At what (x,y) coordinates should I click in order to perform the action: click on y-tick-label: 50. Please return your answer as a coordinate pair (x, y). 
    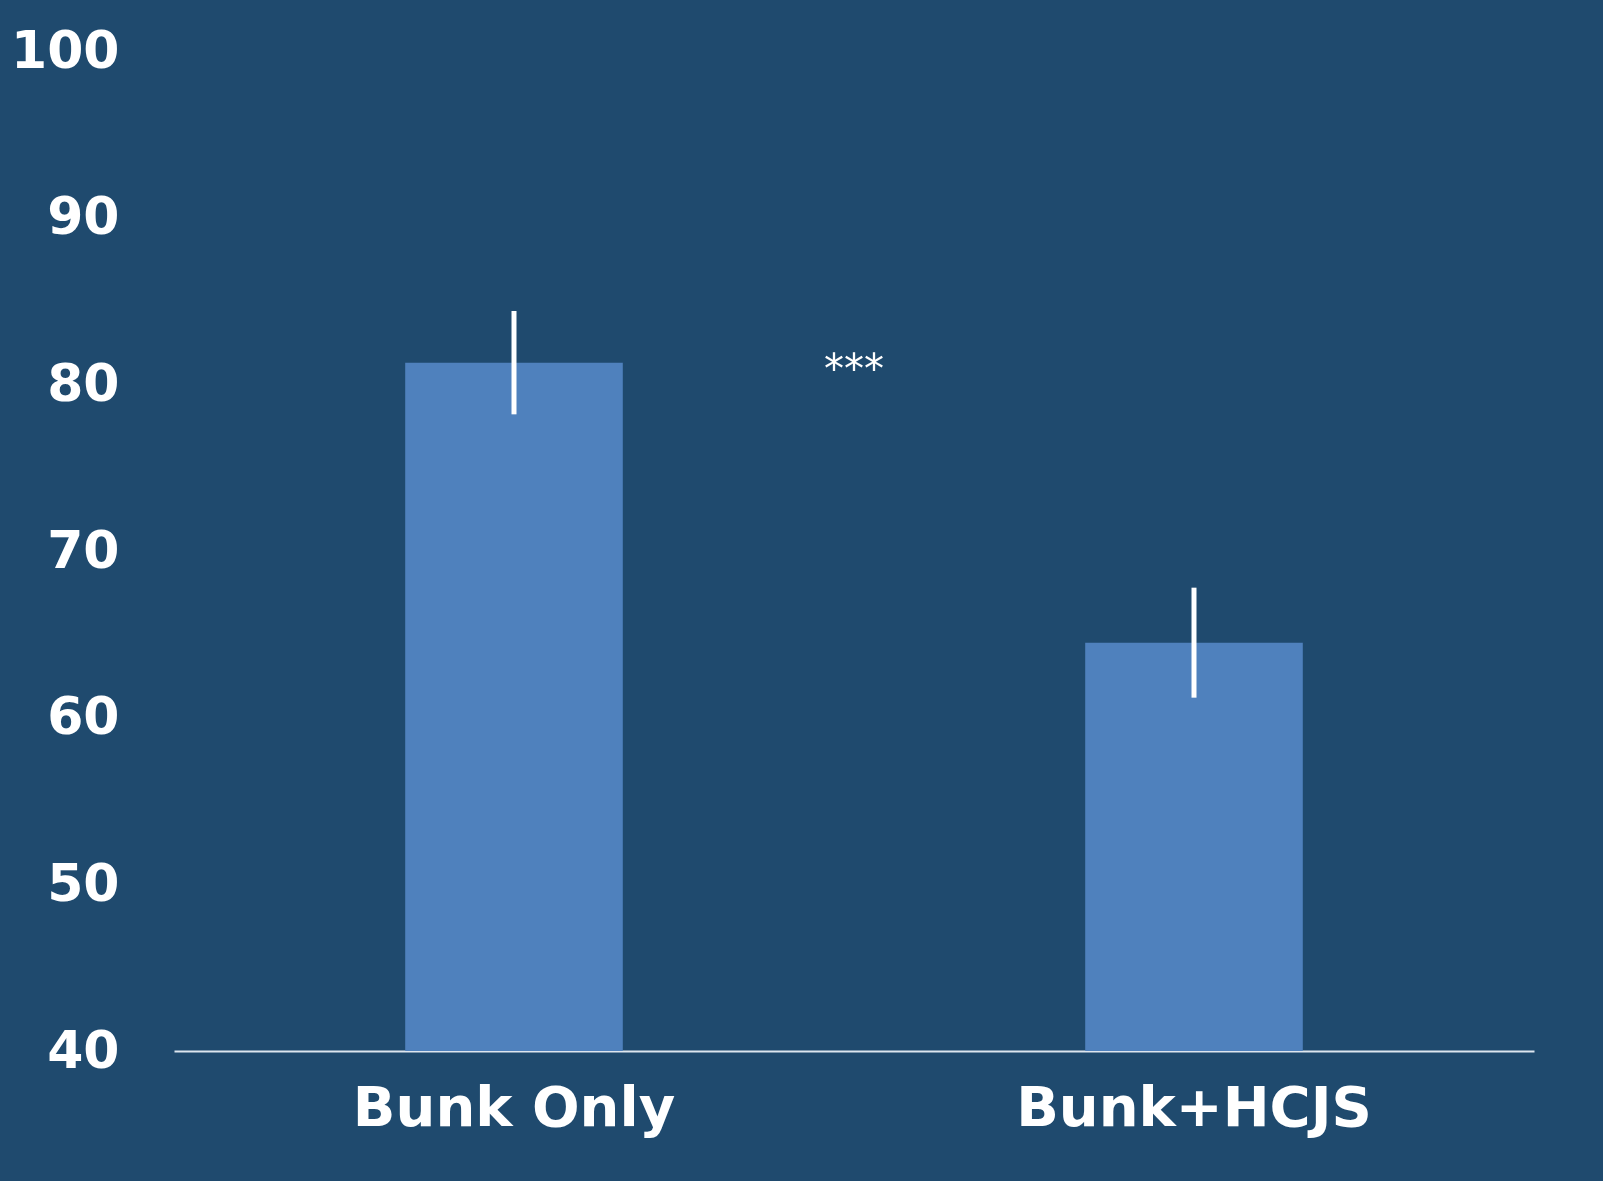
    Looking at the image, I should click on (83, 882).